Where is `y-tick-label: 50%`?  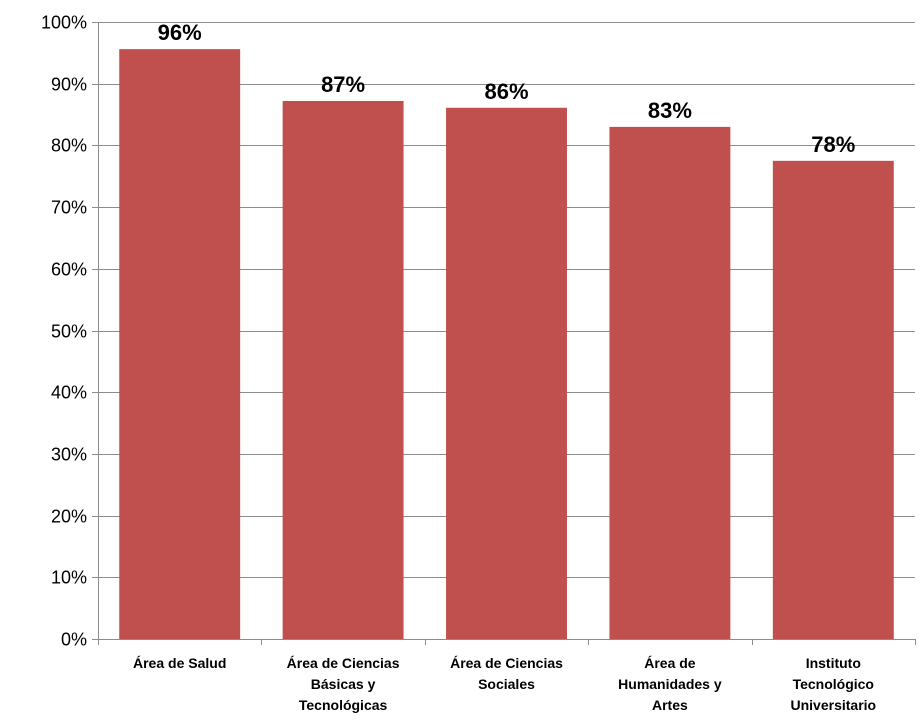
y-tick-label: 50% is located at coordinates (69, 332).